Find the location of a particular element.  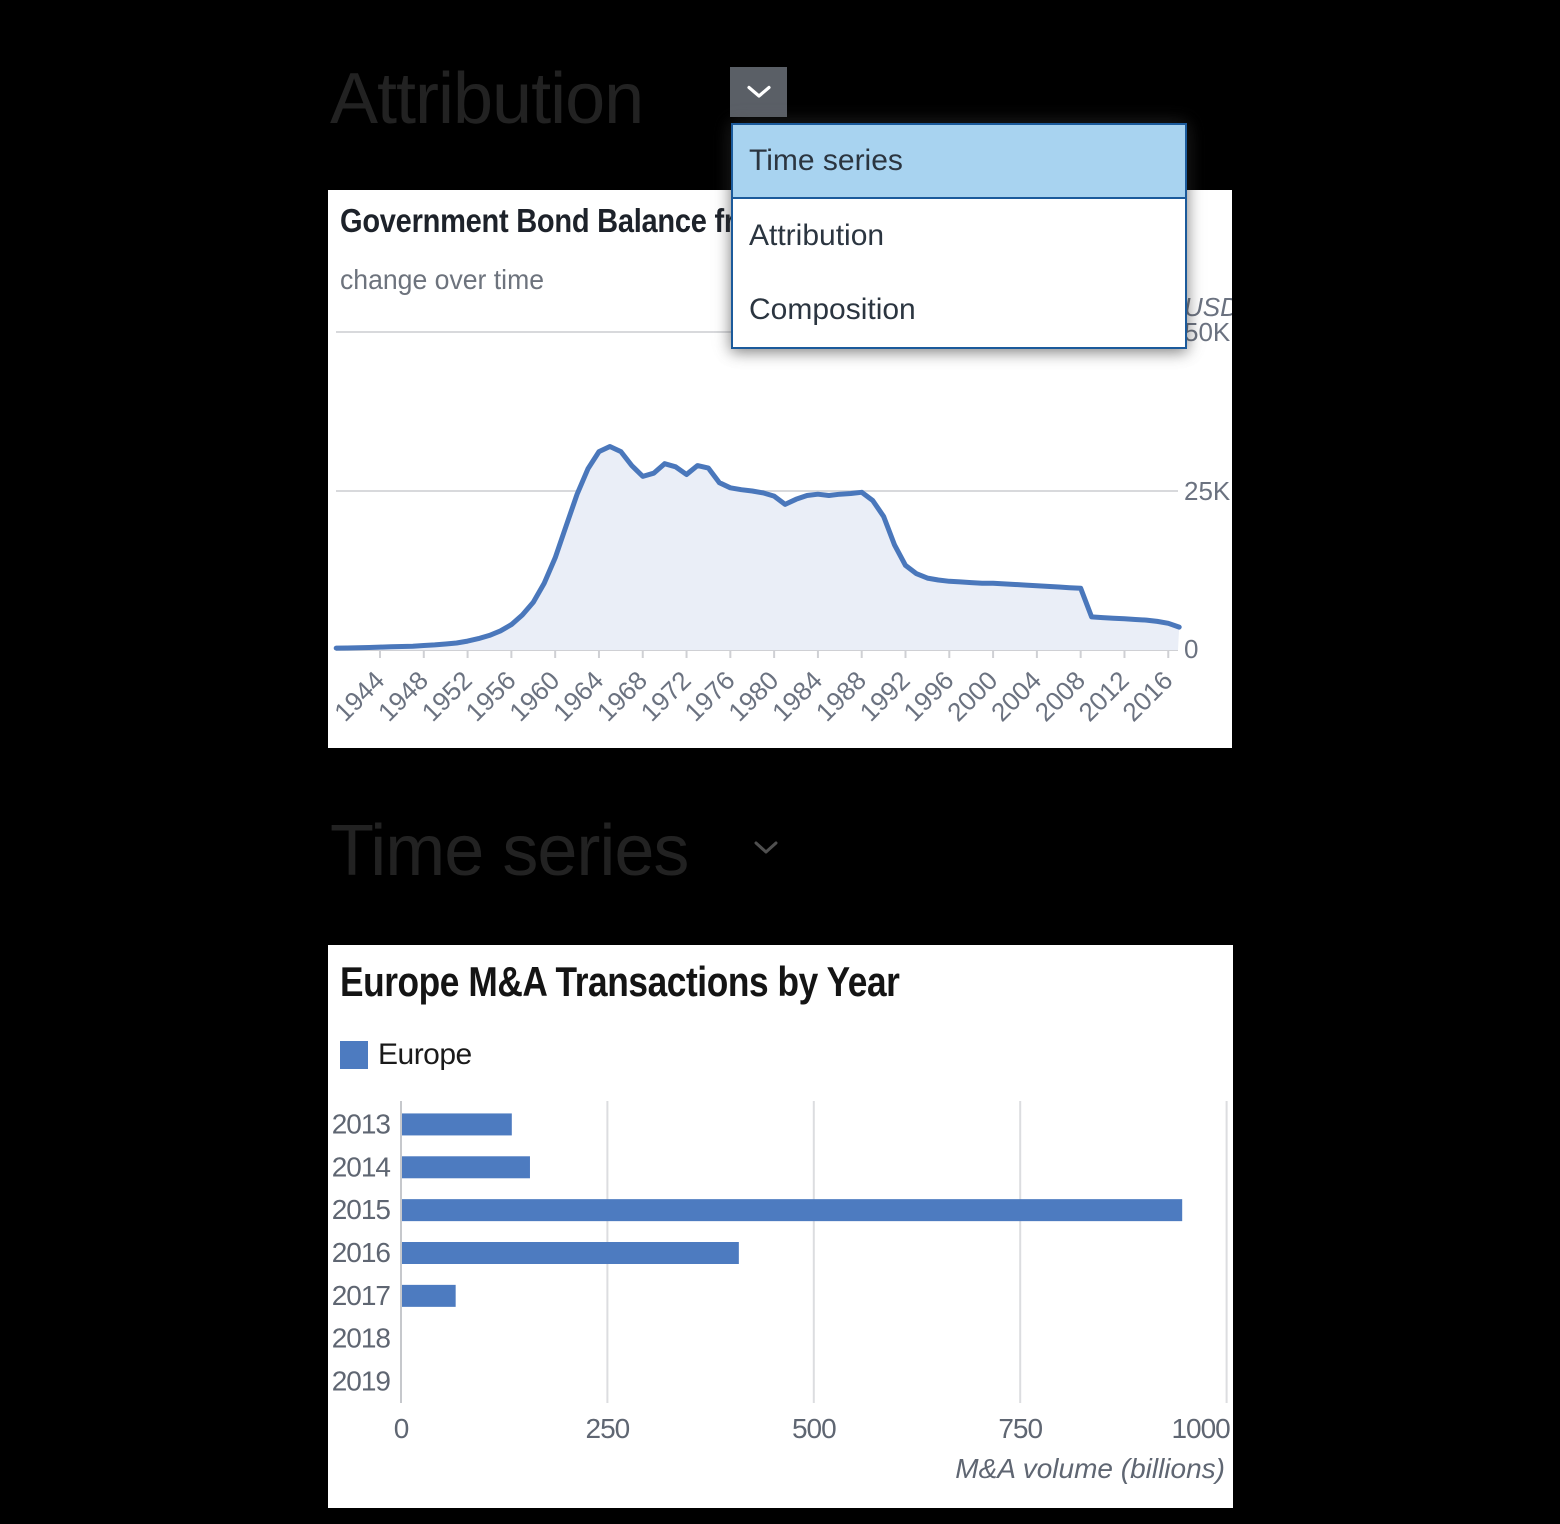

bar-2016 is located at coordinates (570, 1253).